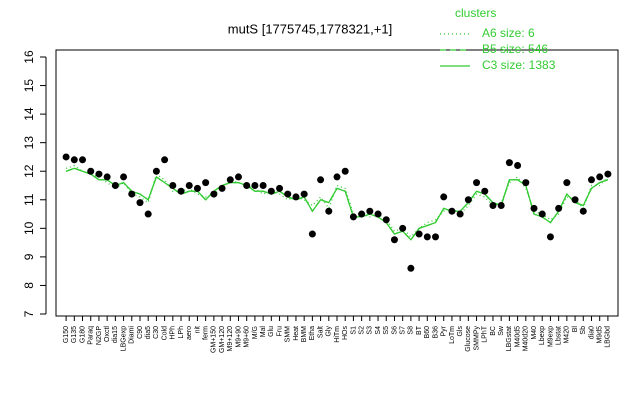 The height and width of the screenshot is (405, 640). I want to click on x-tick-label: M9+60, so click(247, 337).